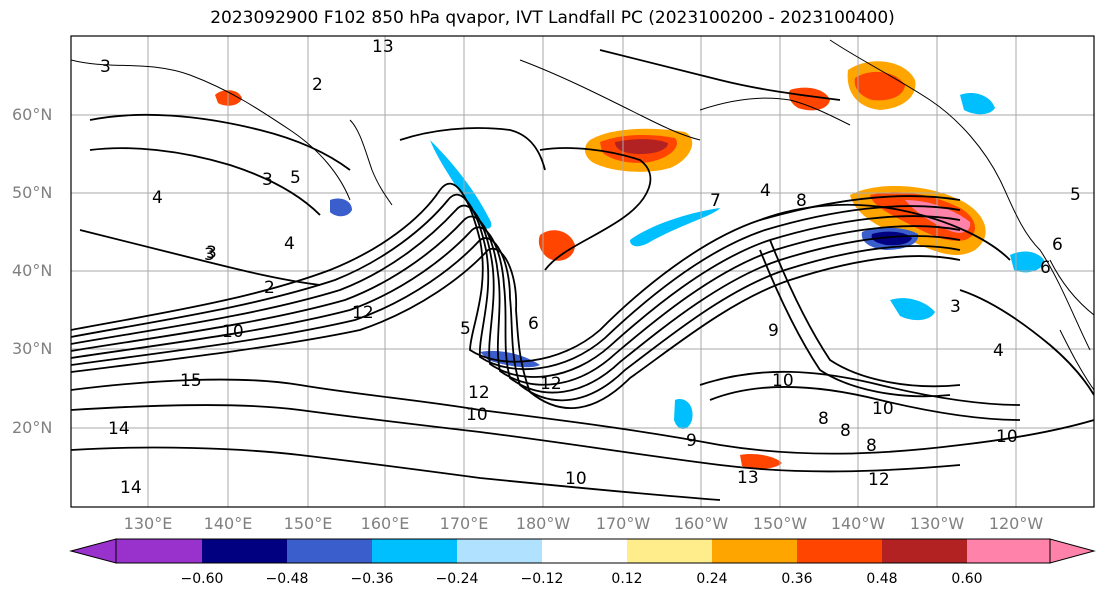 This screenshot has width=1105, height=601. Describe the element at coordinates (457, 579) in the screenshot. I see `colorbar-tick-label: −0.24` at that location.